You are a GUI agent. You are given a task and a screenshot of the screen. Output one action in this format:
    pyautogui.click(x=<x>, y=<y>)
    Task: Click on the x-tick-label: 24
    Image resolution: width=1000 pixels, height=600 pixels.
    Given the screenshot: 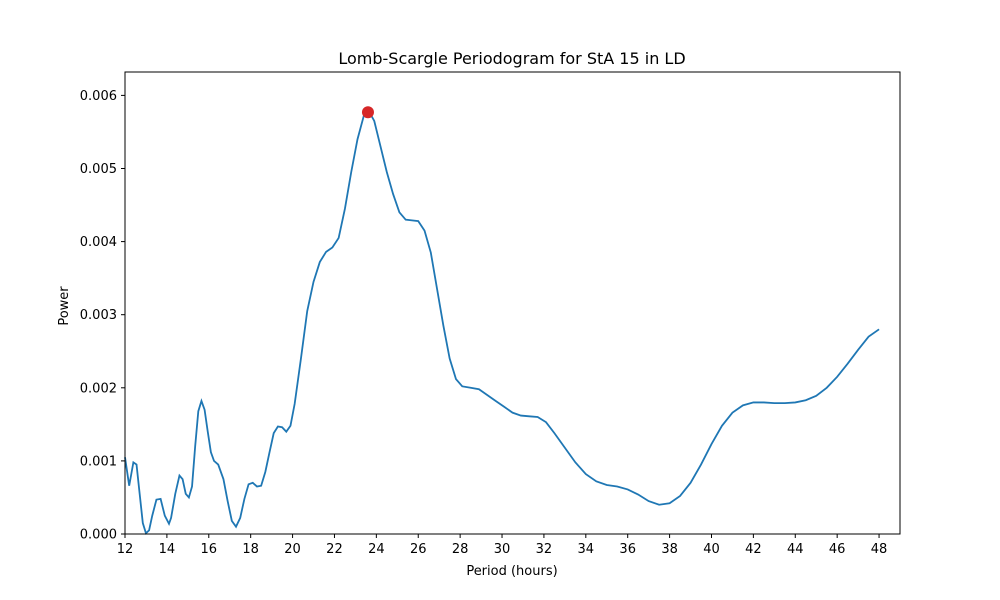 What is the action you would take?
    pyautogui.click(x=376, y=549)
    